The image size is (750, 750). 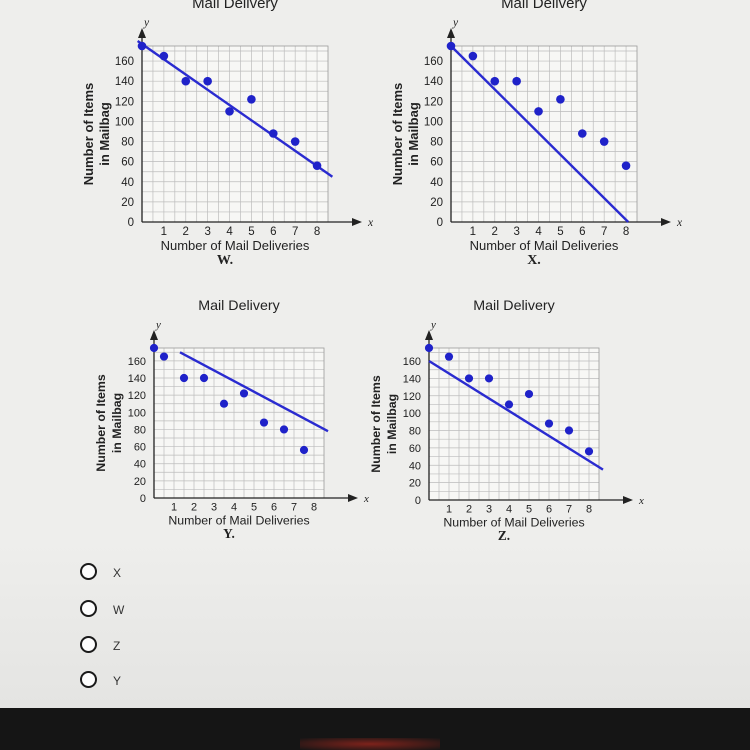 What do you see at coordinates (160, 685) in the screenshot?
I see `option-y: Y` at bounding box center [160, 685].